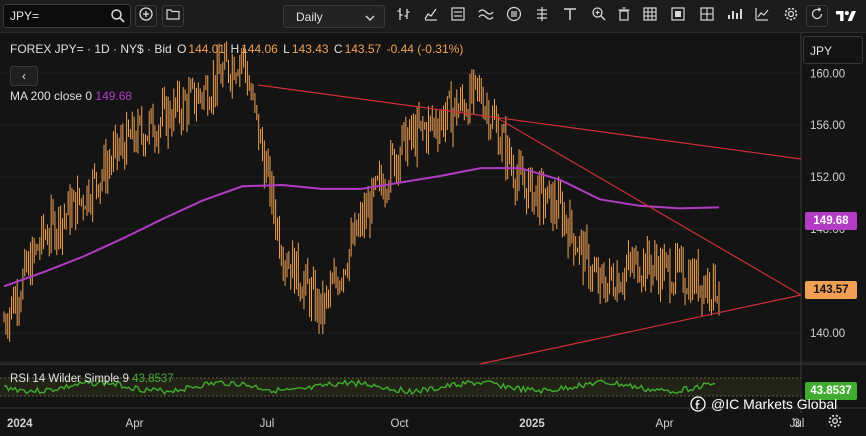 Image resolution: width=866 pixels, height=436 pixels. I want to click on watermark: @IC Markets Global, so click(763, 404).